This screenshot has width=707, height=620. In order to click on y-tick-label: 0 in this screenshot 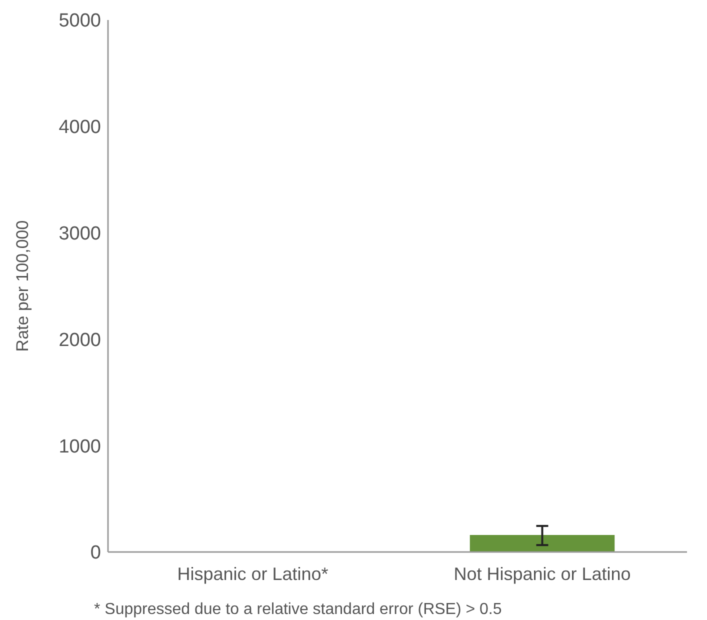, I will do `click(95, 553)`.